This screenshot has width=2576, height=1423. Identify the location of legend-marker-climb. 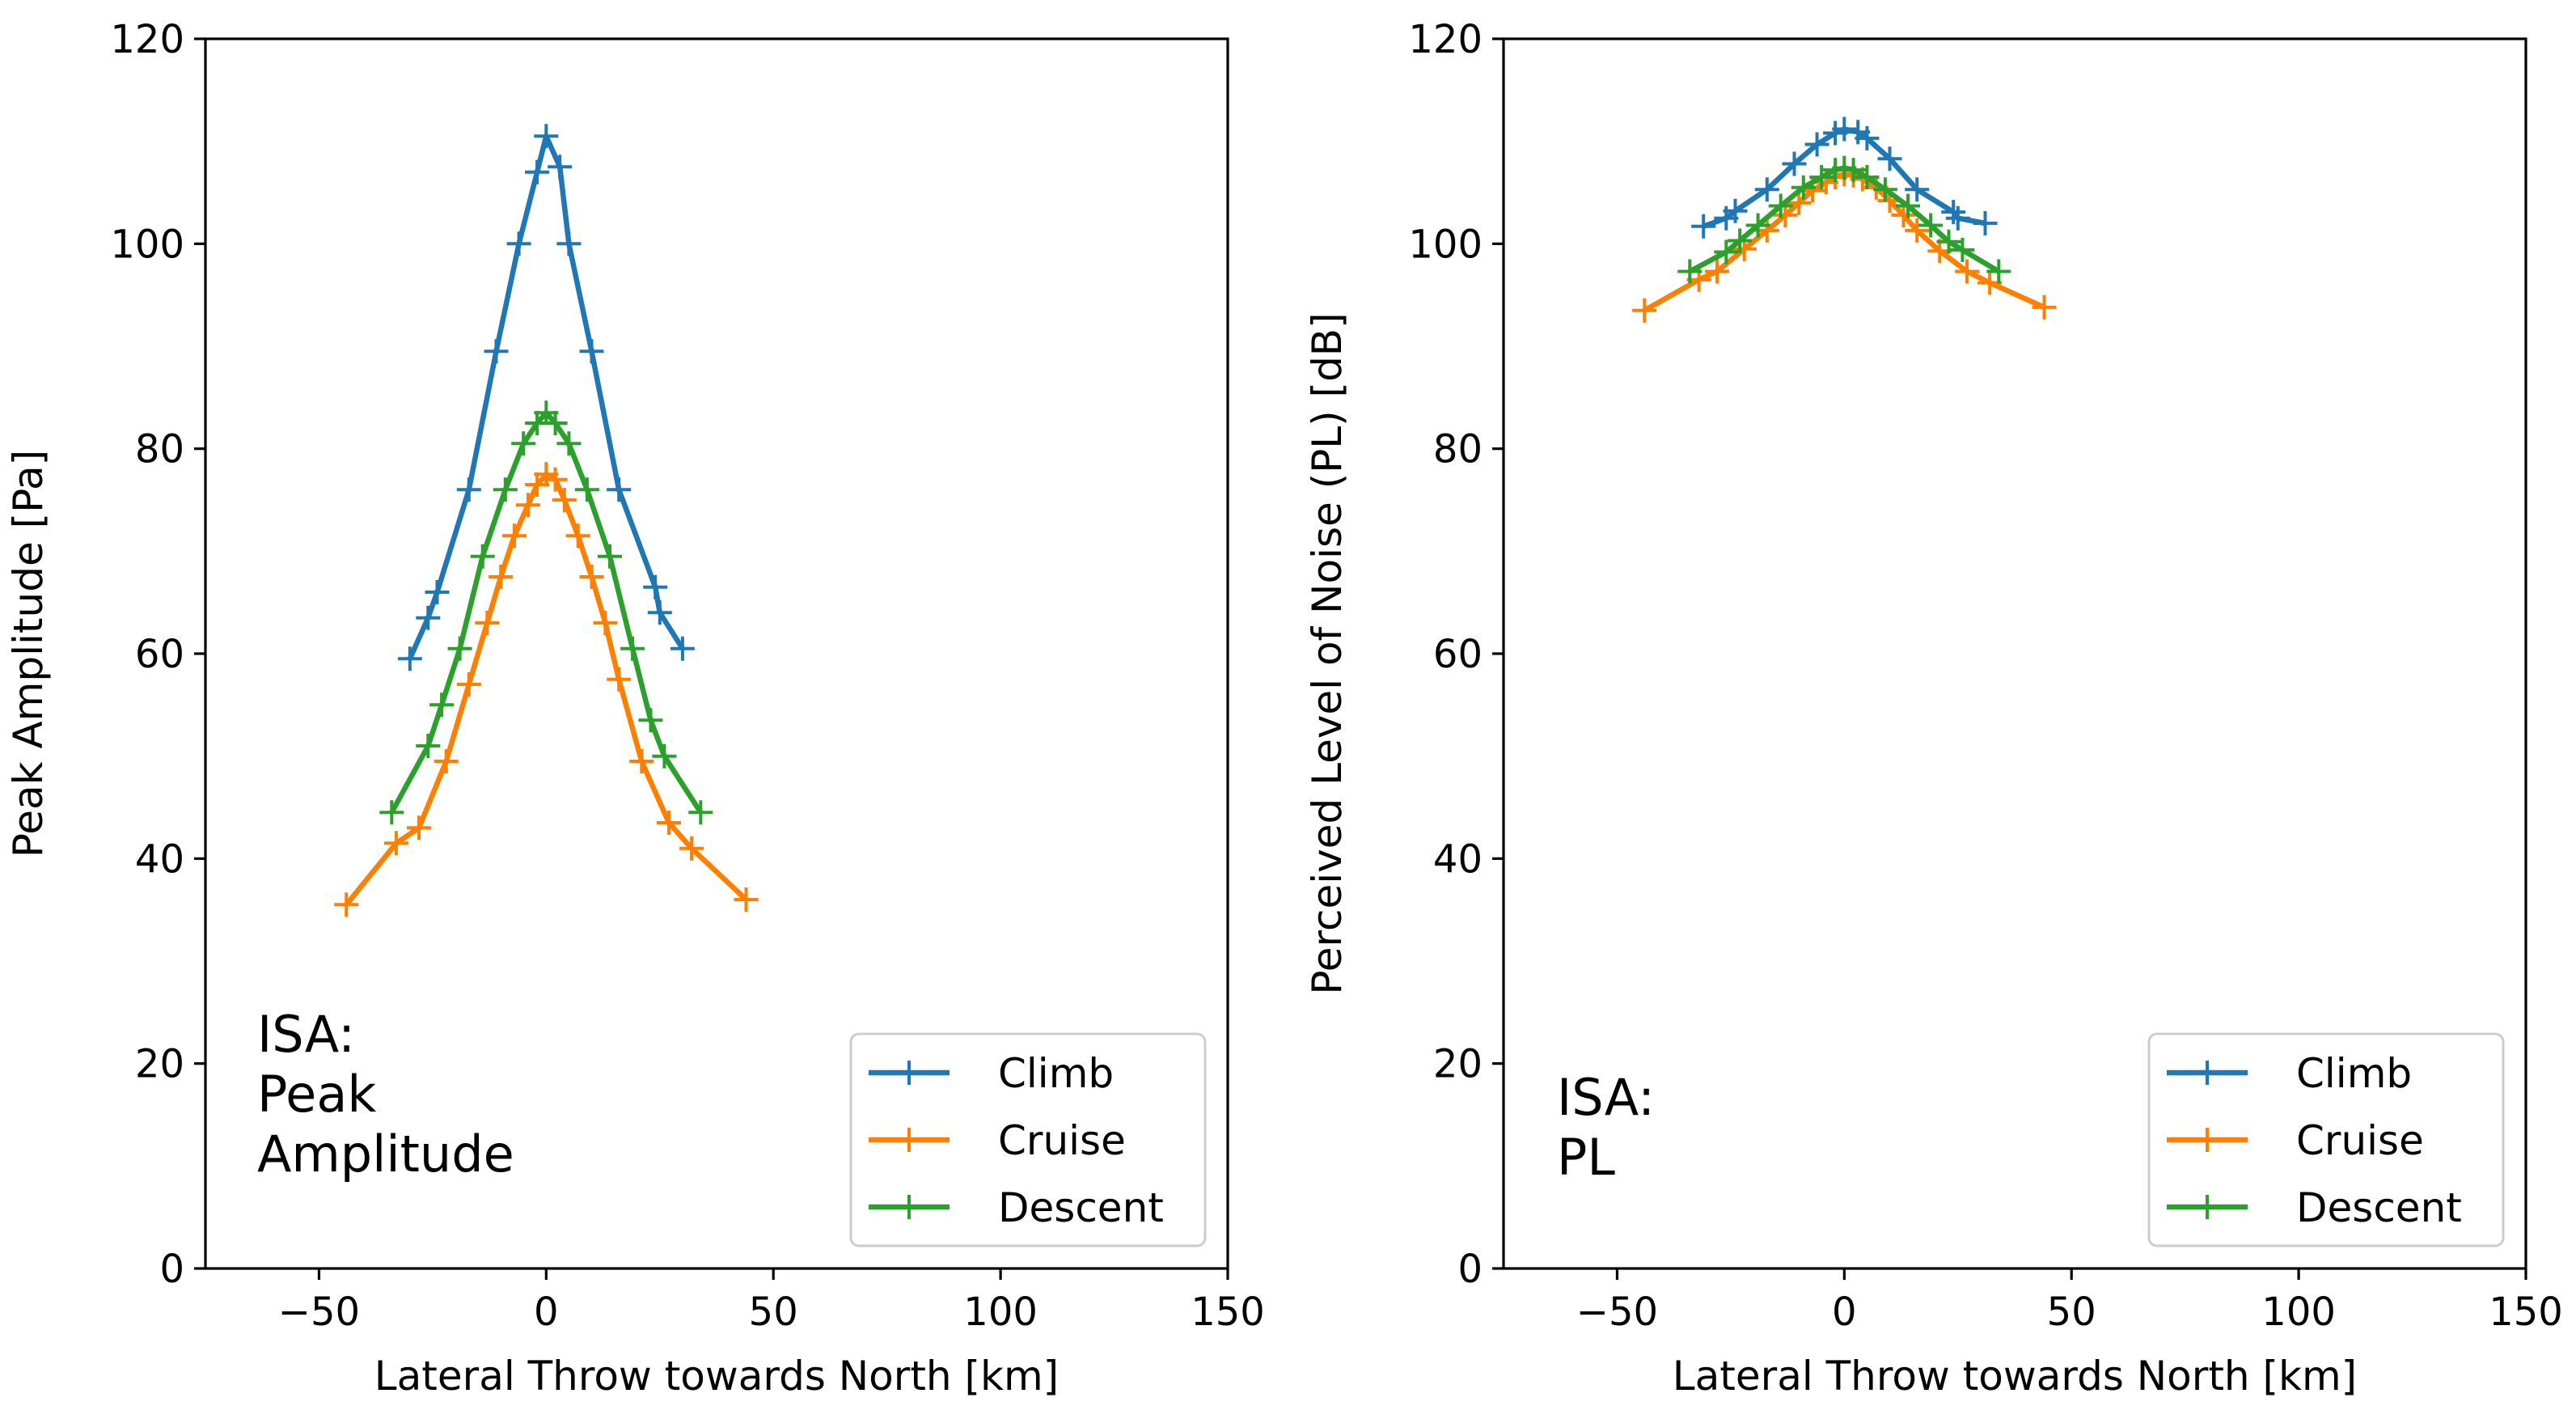
(2207, 1073).